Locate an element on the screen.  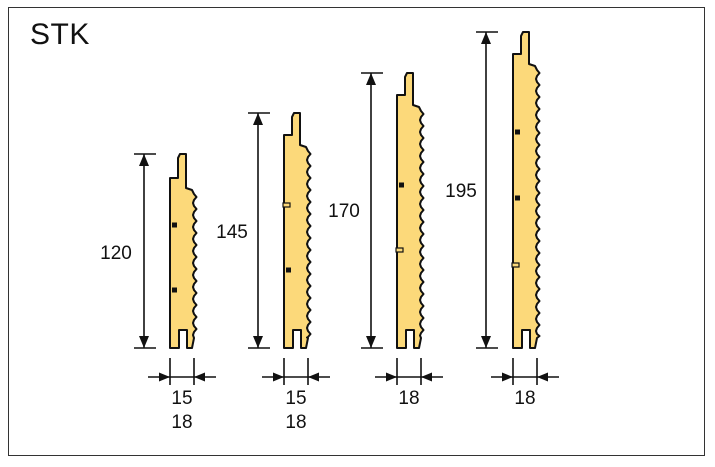
height-label: 170 is located at coordinates (344, 211).